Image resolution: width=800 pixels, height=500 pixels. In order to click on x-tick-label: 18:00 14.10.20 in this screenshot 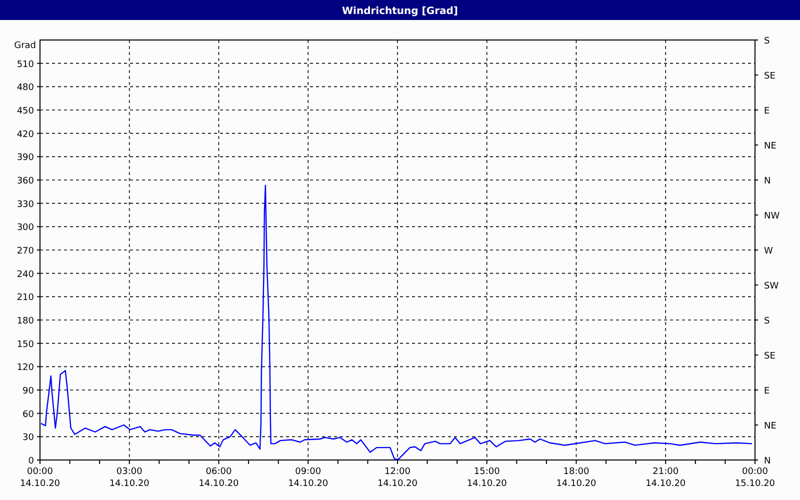, I will do `click(576, 478)`.